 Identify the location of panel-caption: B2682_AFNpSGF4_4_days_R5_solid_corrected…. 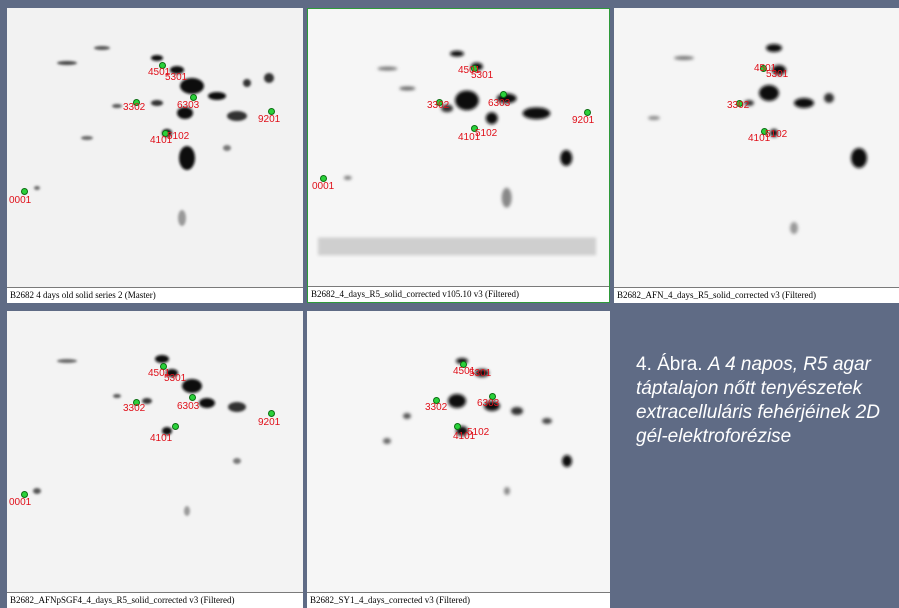
(155, 600).